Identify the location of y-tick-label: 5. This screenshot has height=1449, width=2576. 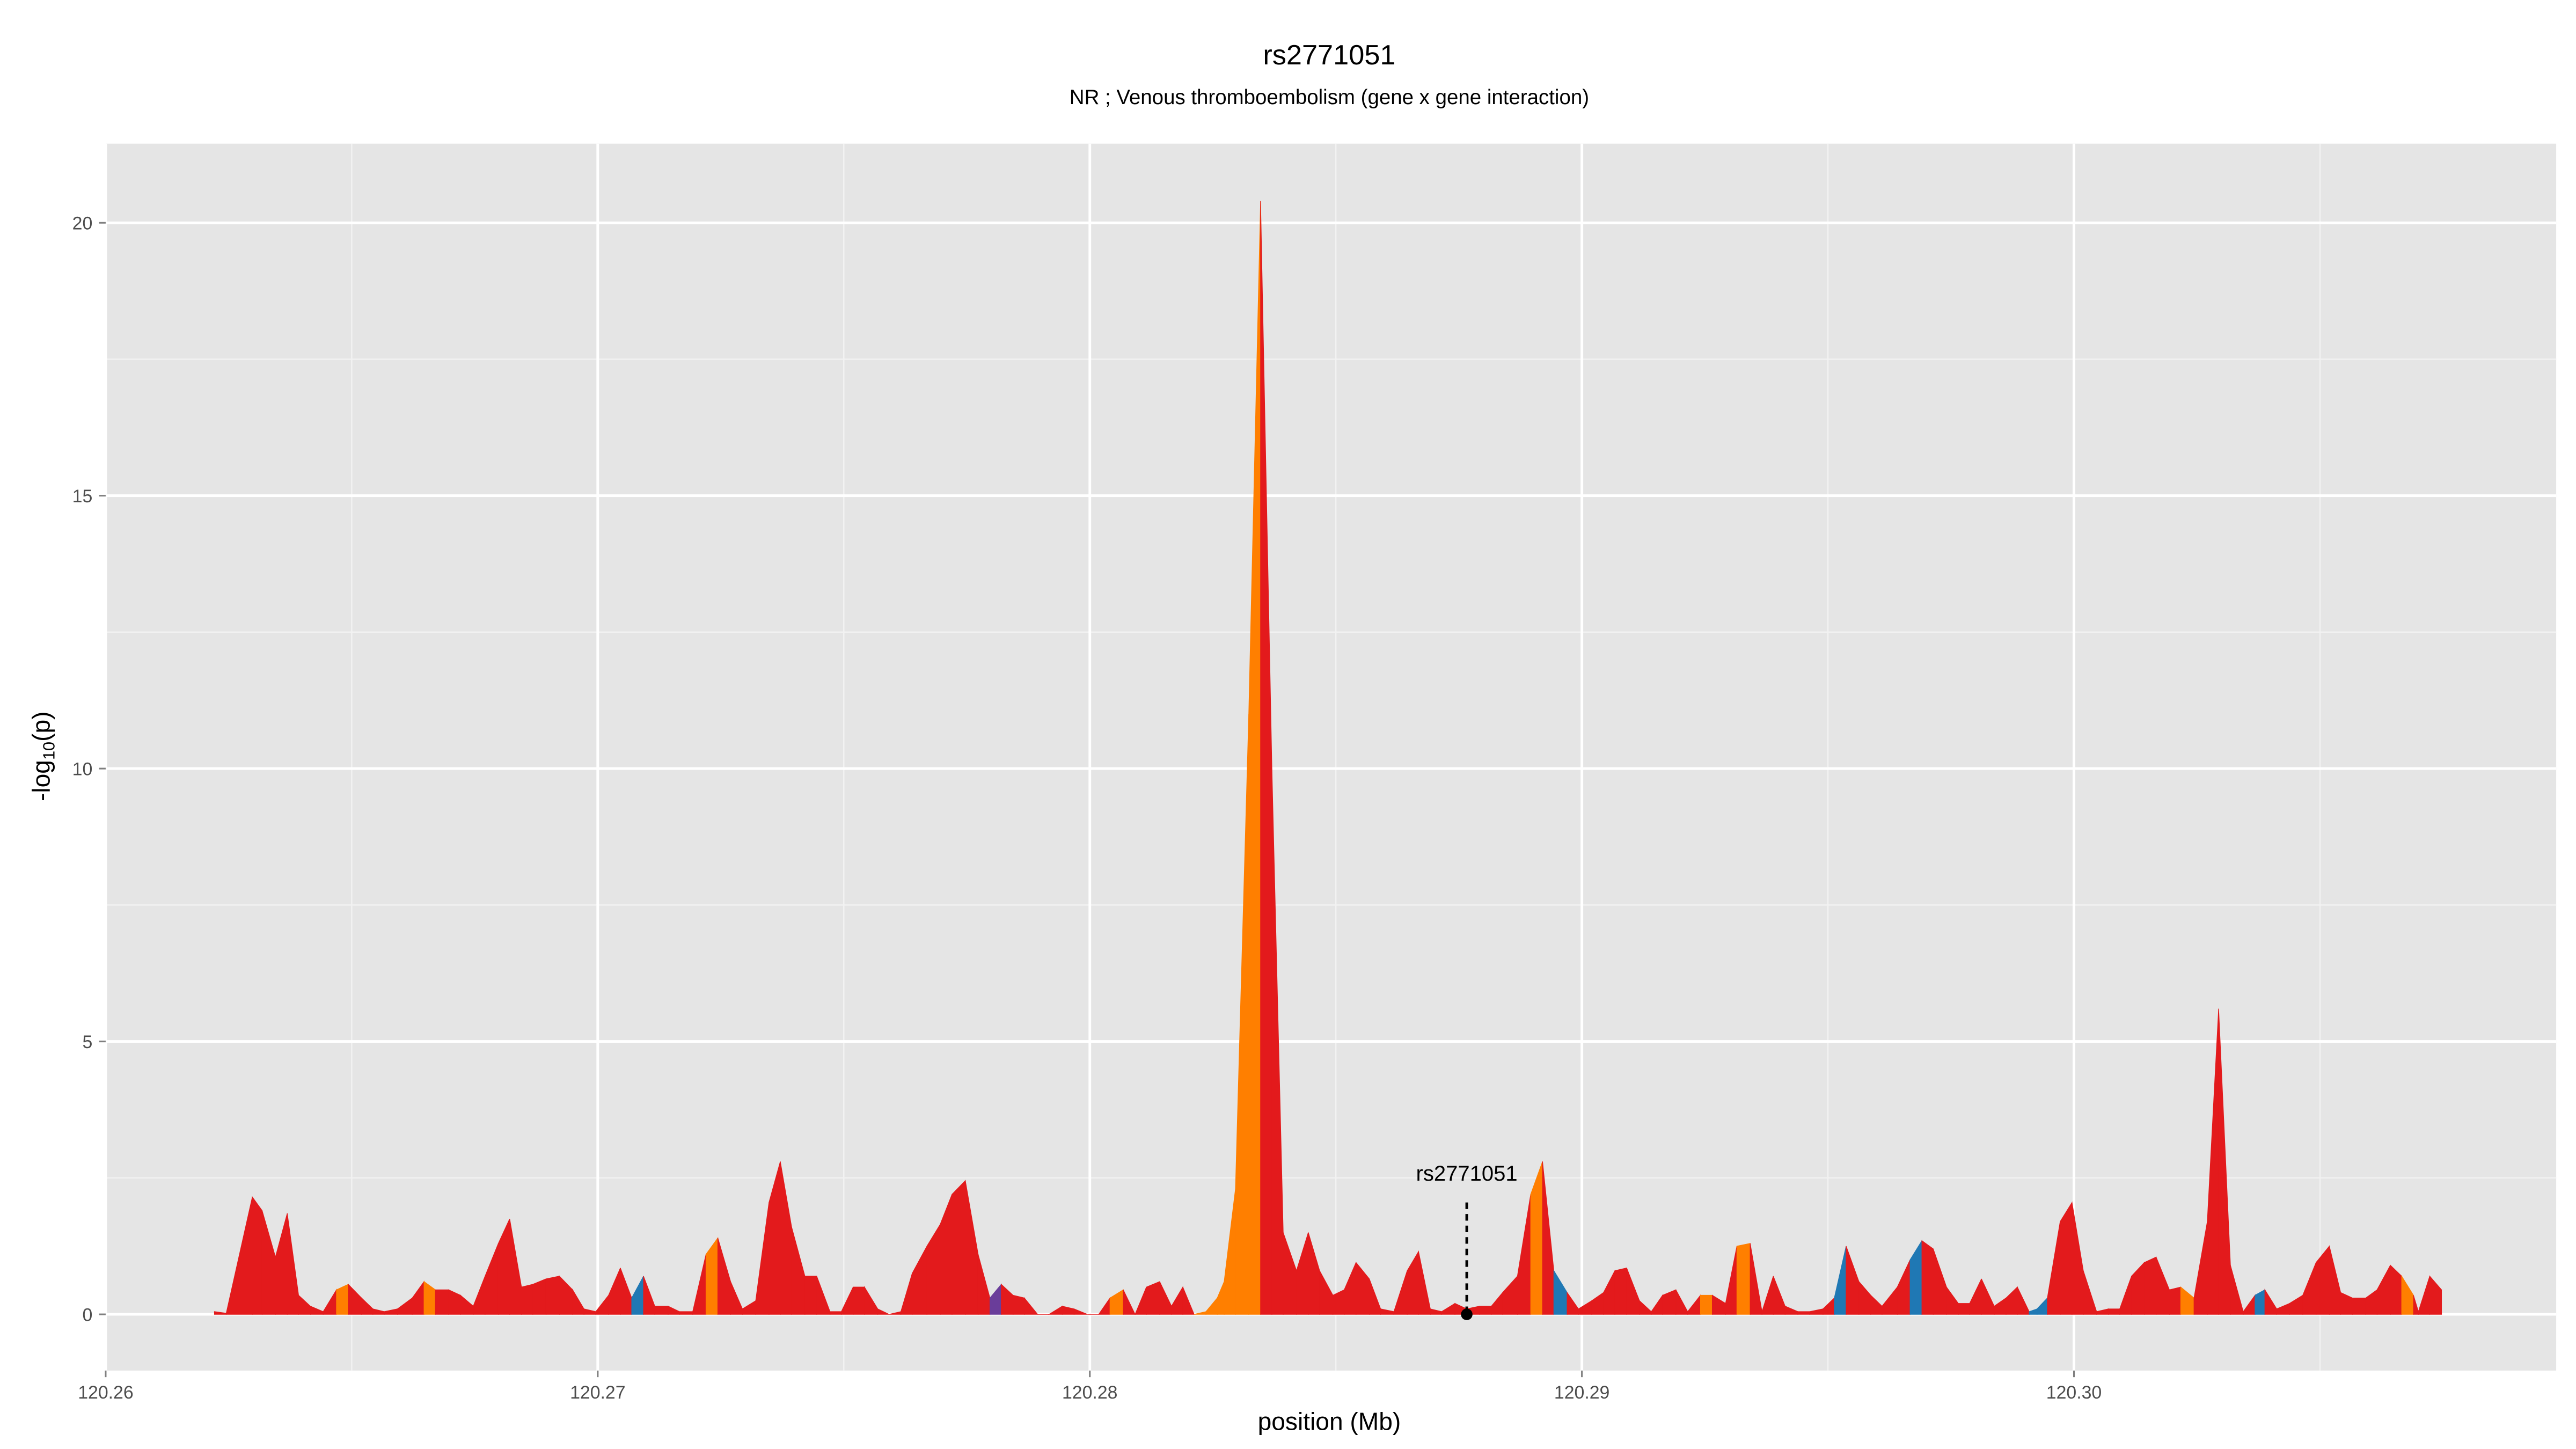
(87, 1042).